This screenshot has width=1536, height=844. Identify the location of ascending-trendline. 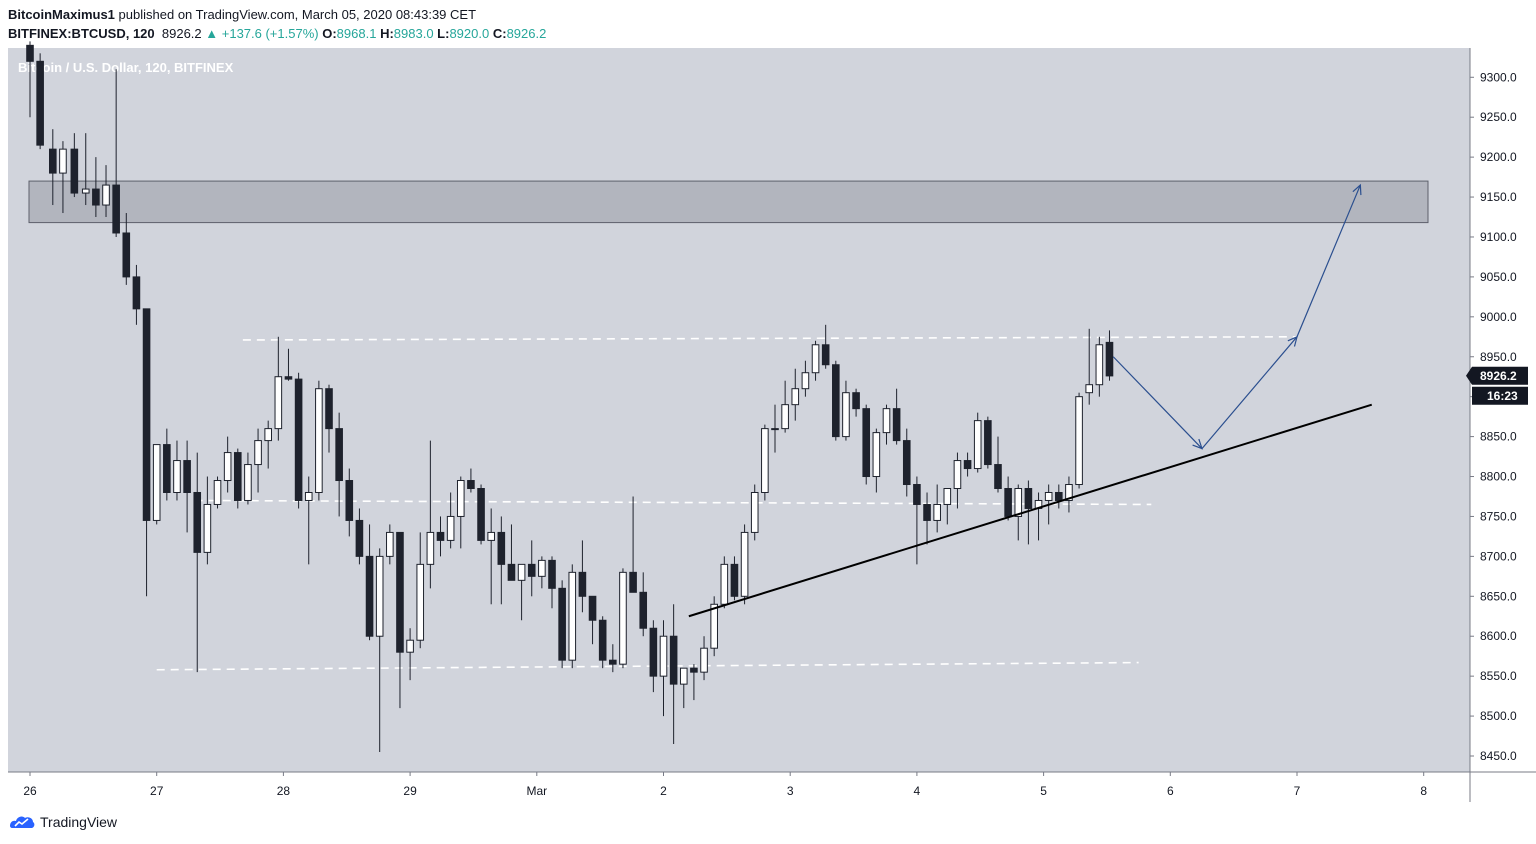
(1030, 510).